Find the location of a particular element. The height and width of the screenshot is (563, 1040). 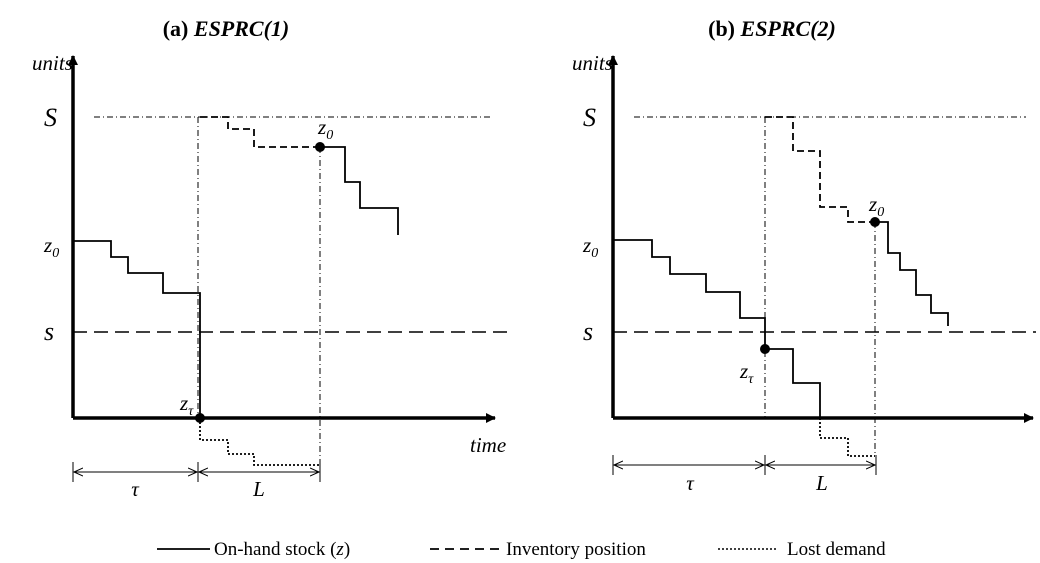

onhand-stock-before-tau is located at coordinates (137, 329).